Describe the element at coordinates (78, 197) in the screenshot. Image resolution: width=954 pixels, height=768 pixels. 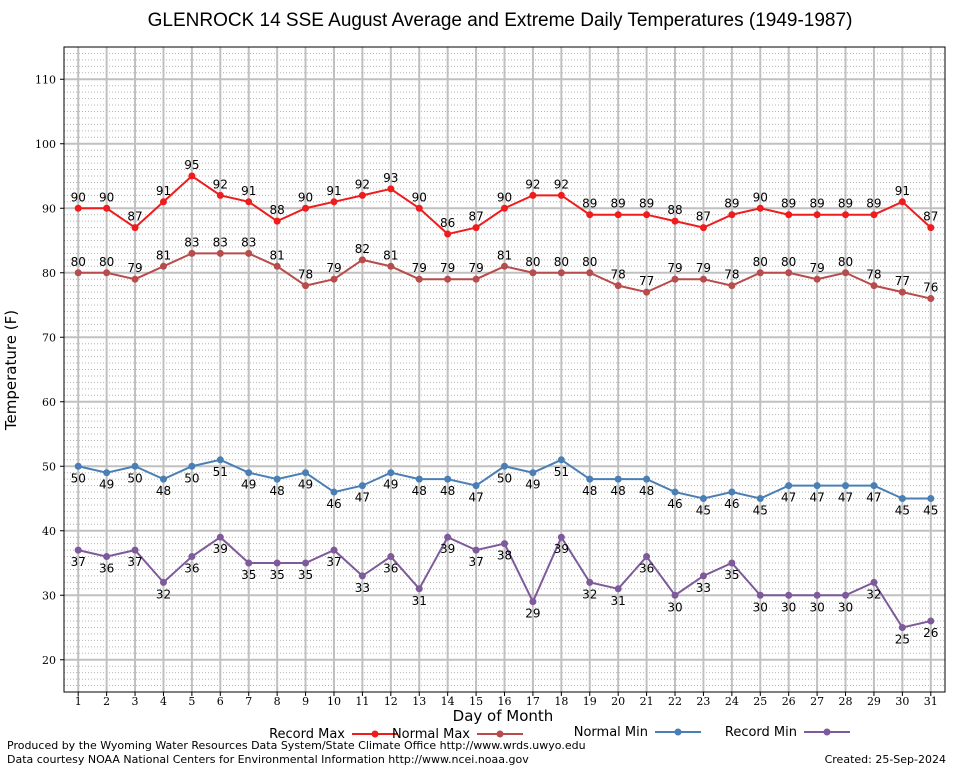
I see `record-max-data-label: 90` at that location.